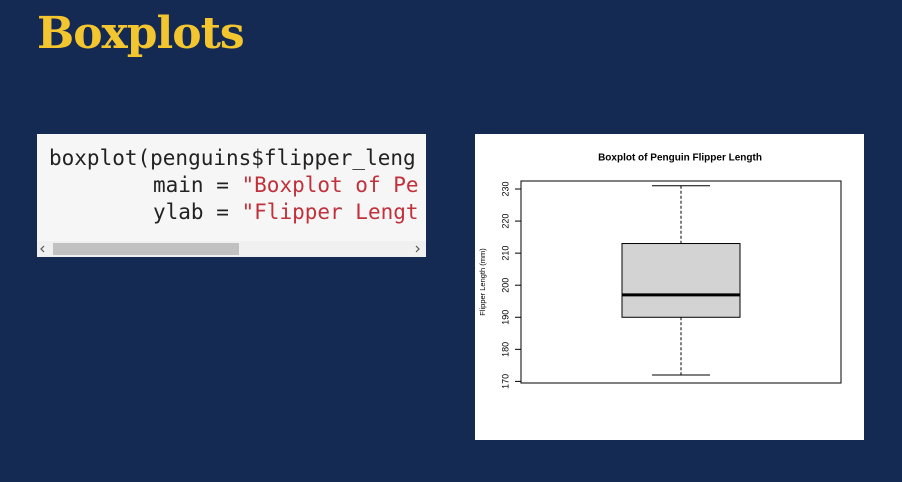 The width and height of the screenshot is (902, 482). I want to click on slide-title: Boxplots, so click(141, 33).